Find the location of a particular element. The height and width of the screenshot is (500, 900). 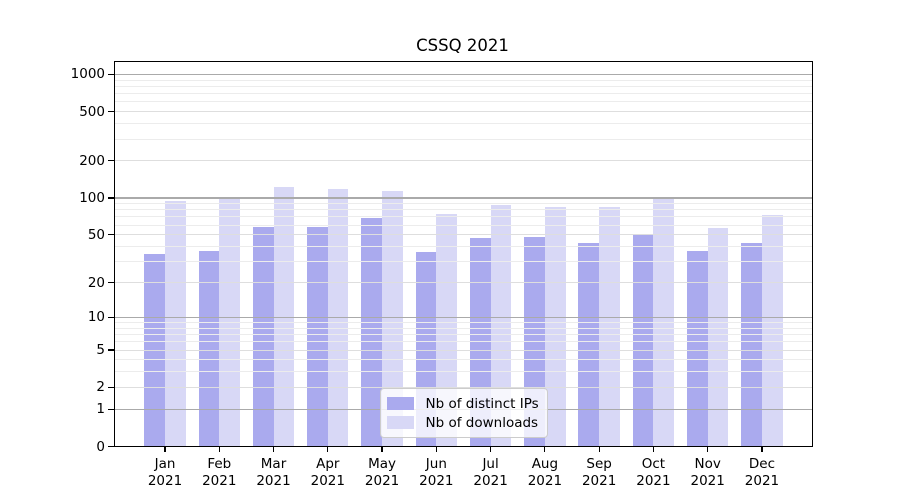

bar-ips-mar is located at coordinates (263, 336).